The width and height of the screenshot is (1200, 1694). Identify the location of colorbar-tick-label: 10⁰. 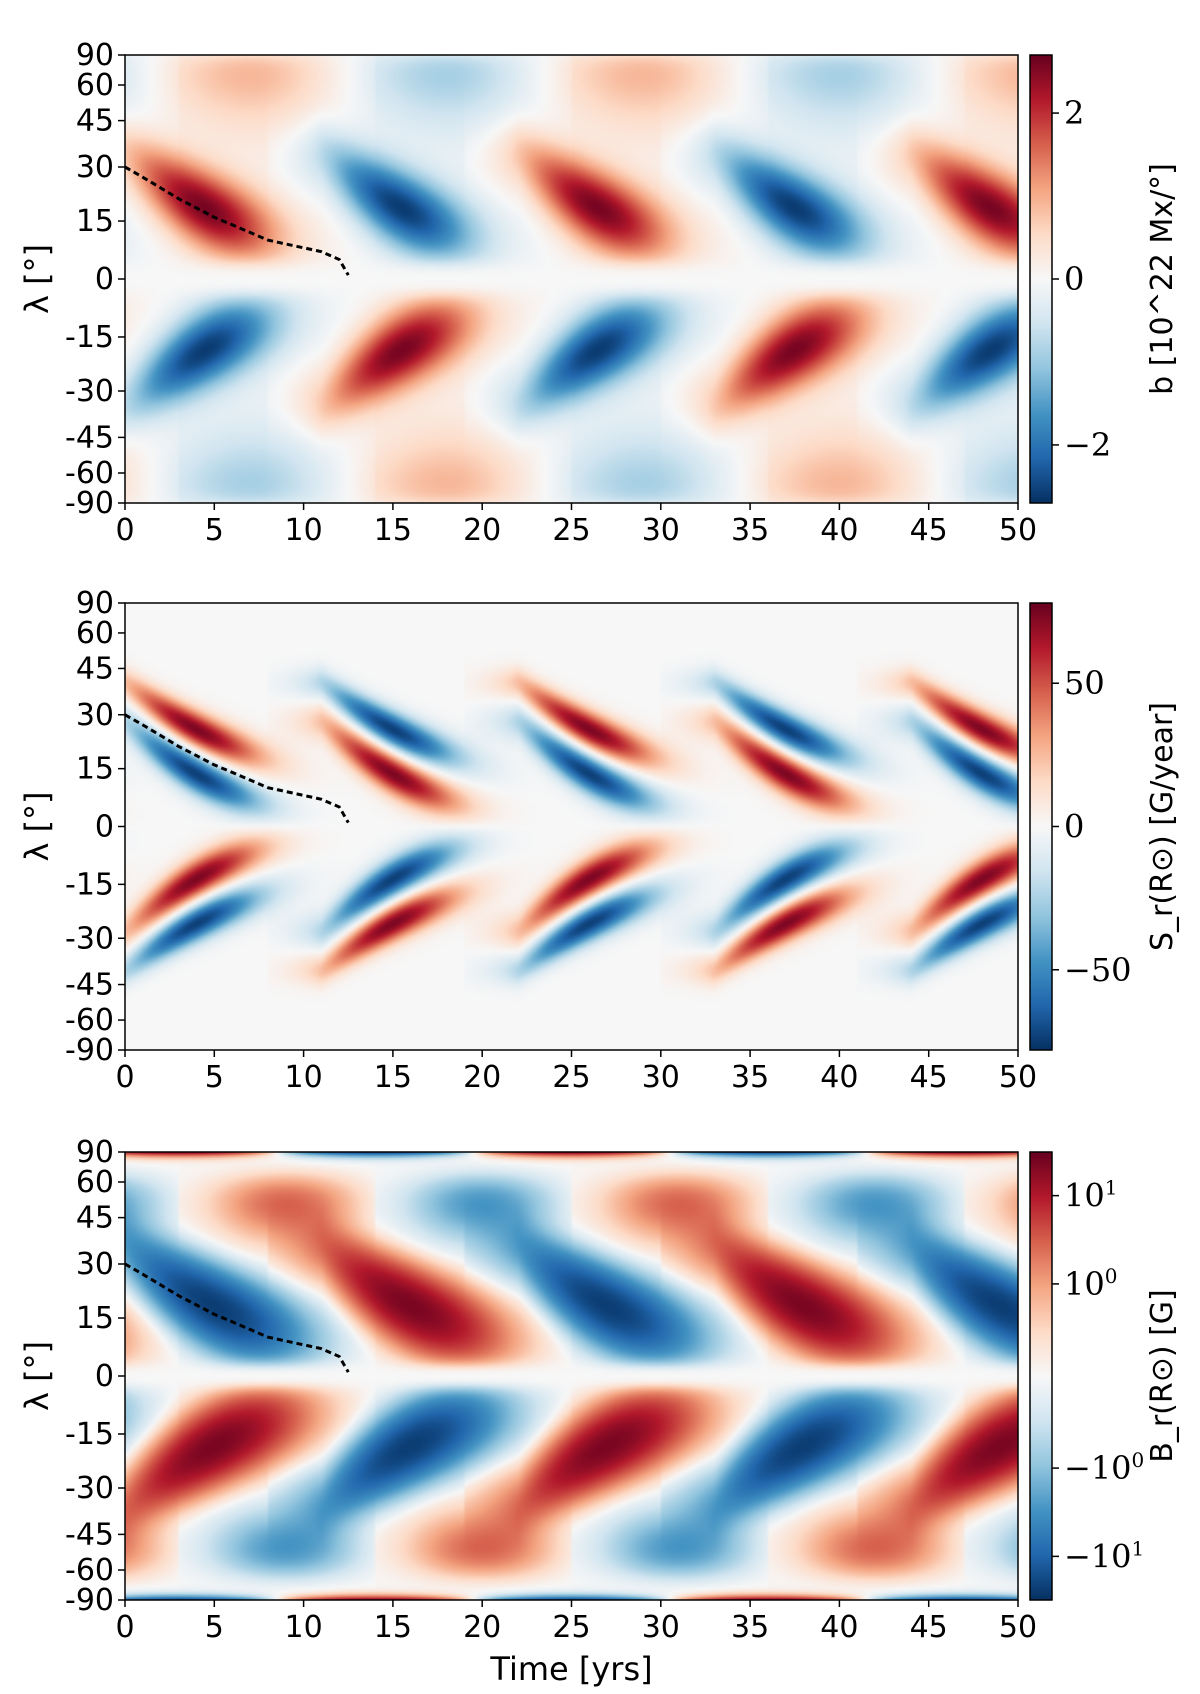
(1090, 1283).